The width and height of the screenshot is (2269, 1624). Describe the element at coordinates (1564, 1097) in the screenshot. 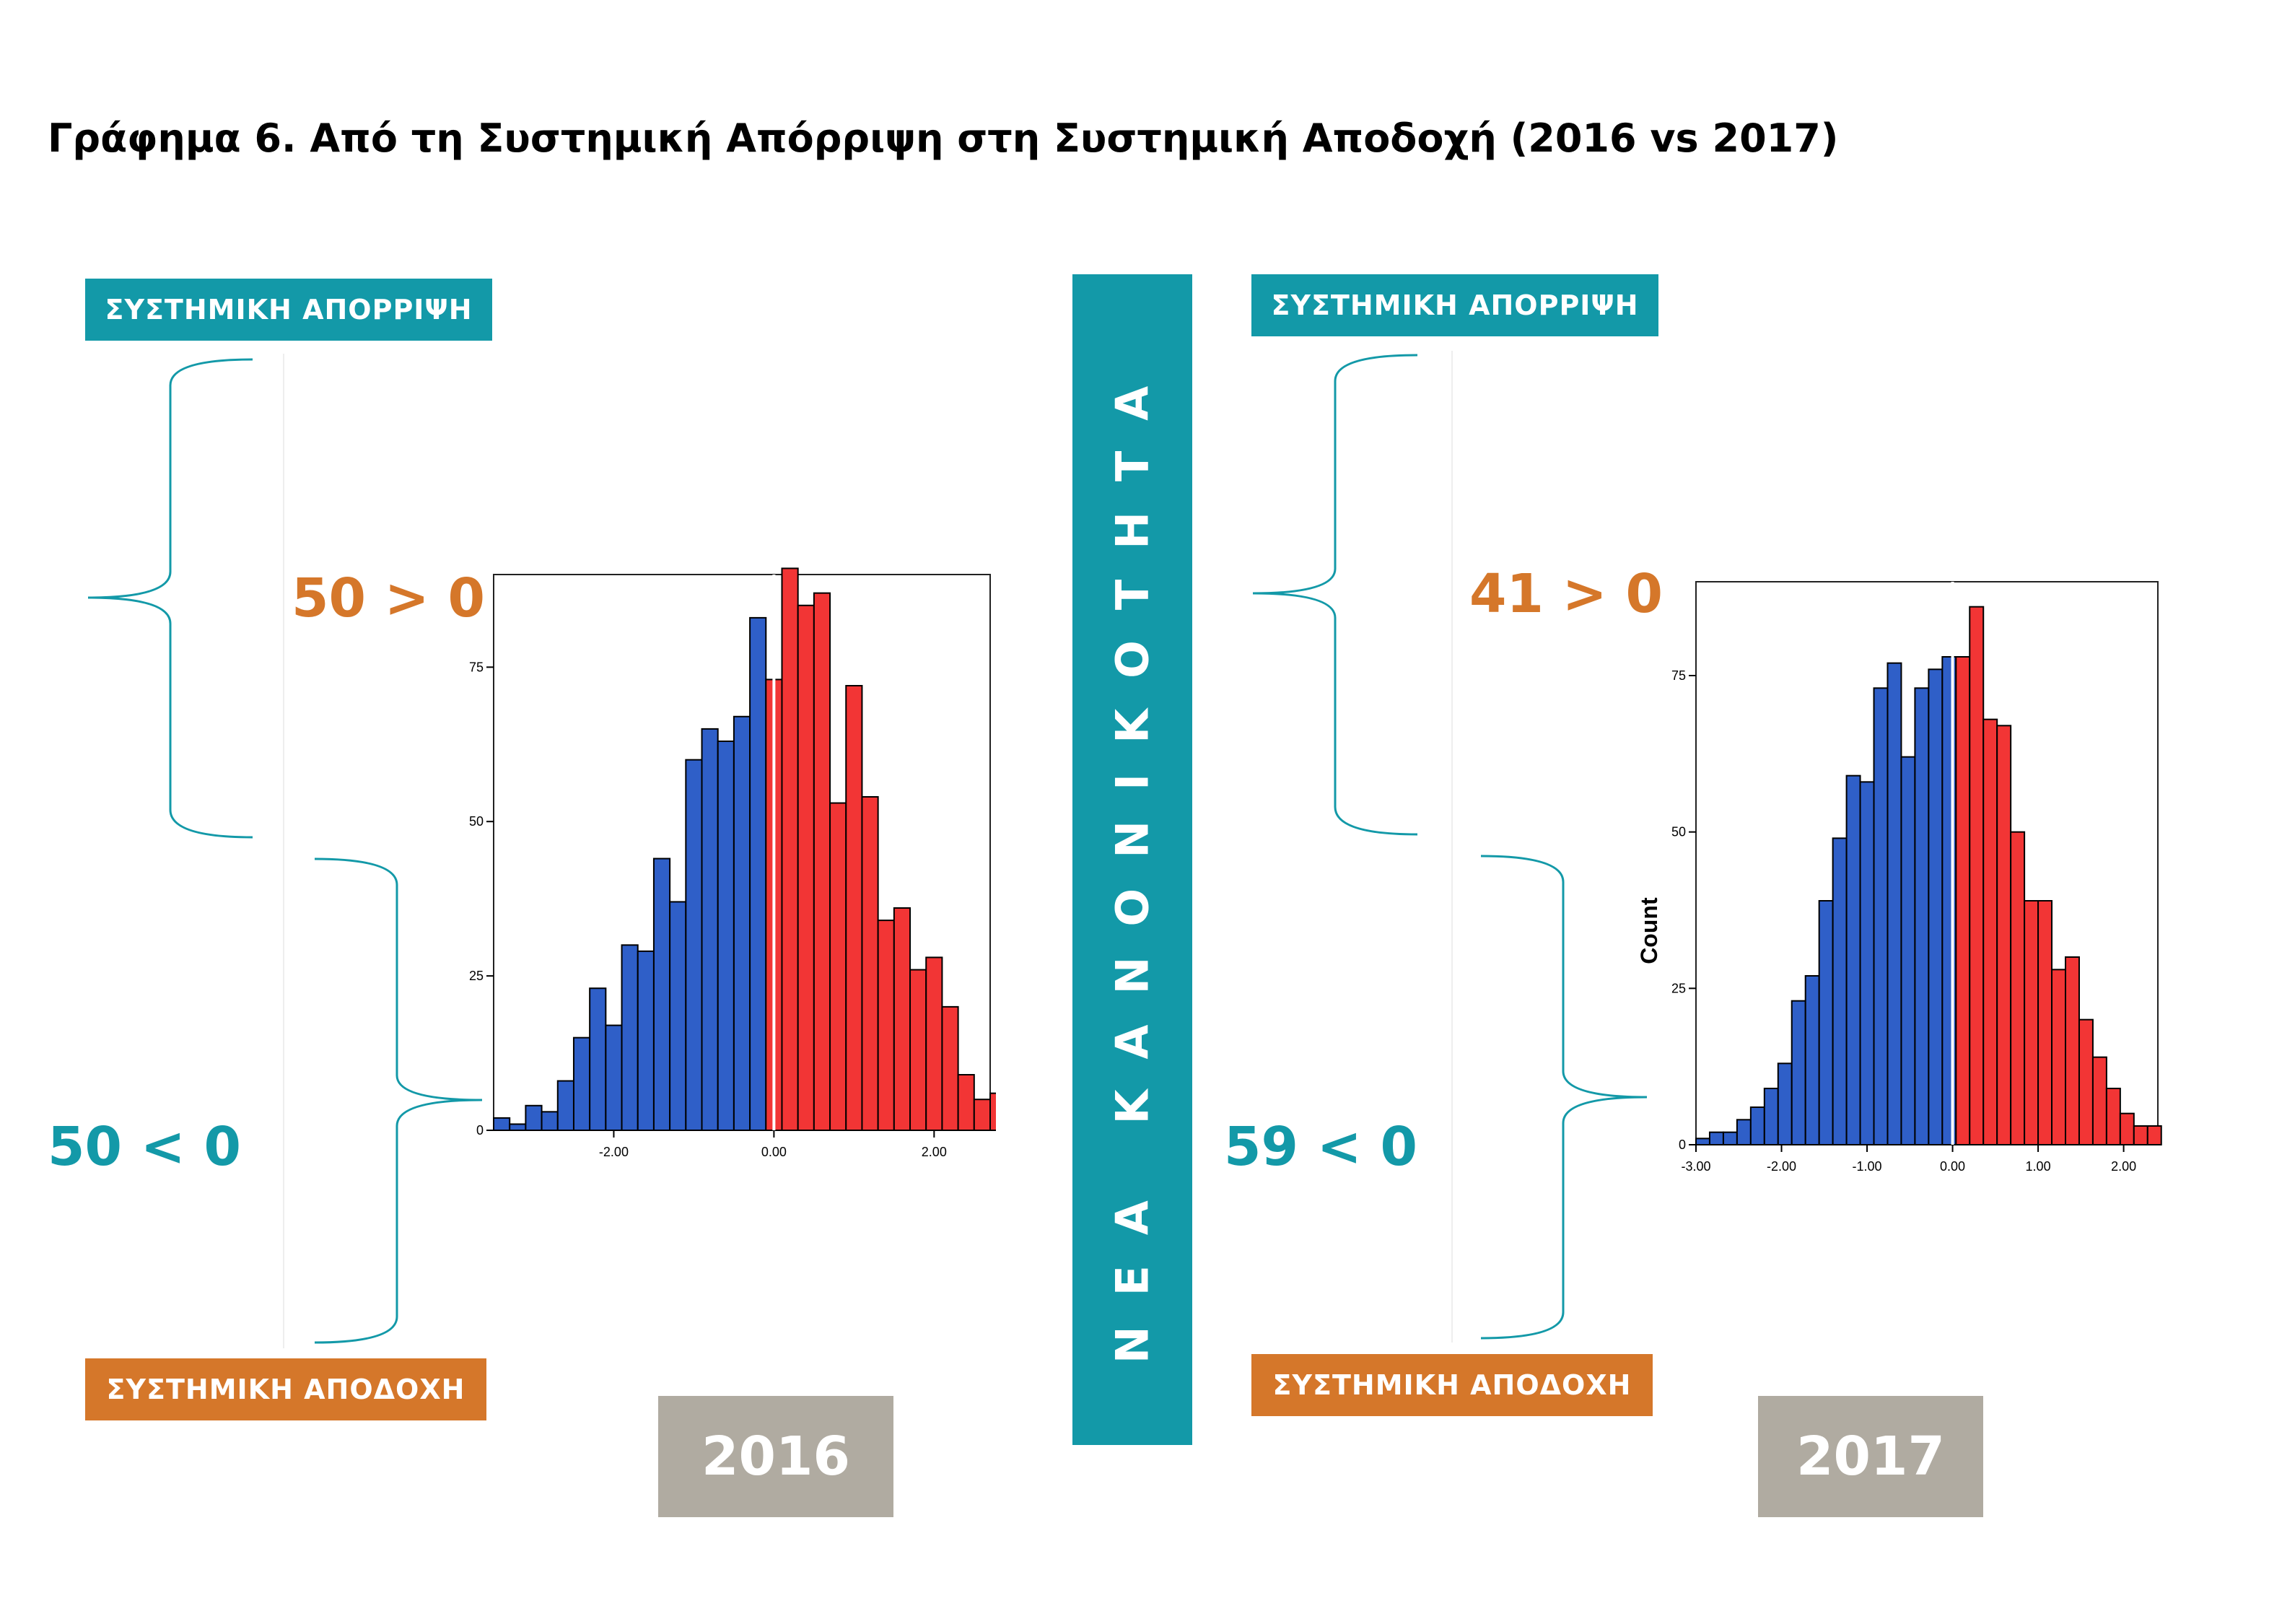

I see `acceptance-brace-2017` at that location.